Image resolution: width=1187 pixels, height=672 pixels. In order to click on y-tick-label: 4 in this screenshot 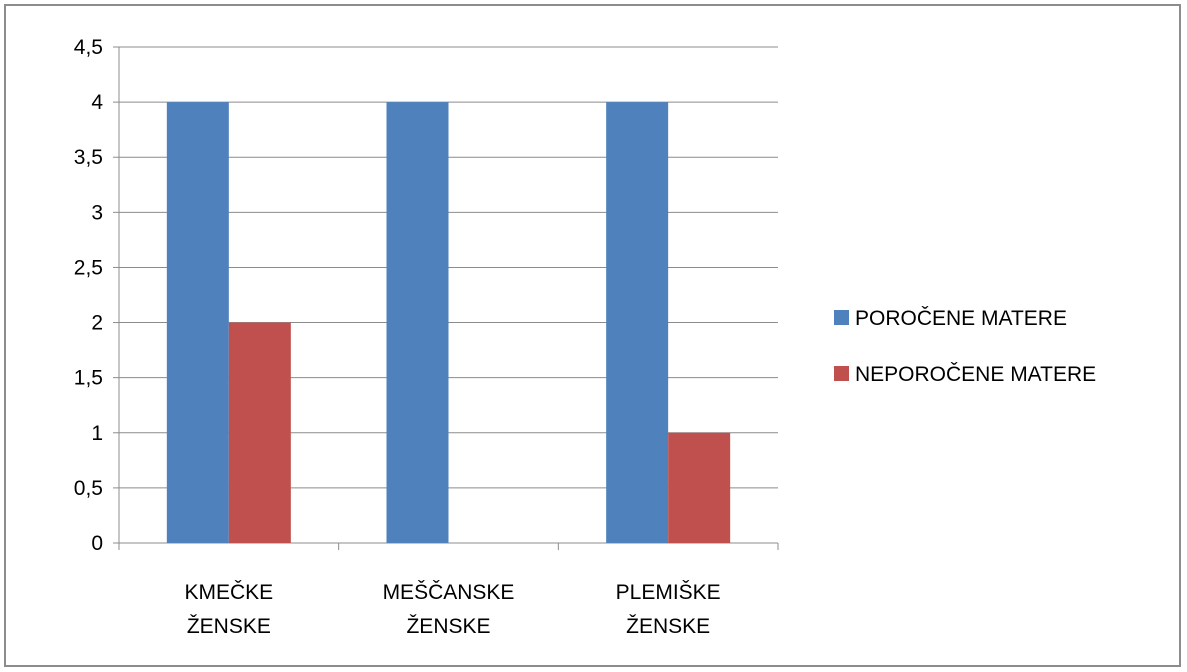, I will do `click(97, 102)`.